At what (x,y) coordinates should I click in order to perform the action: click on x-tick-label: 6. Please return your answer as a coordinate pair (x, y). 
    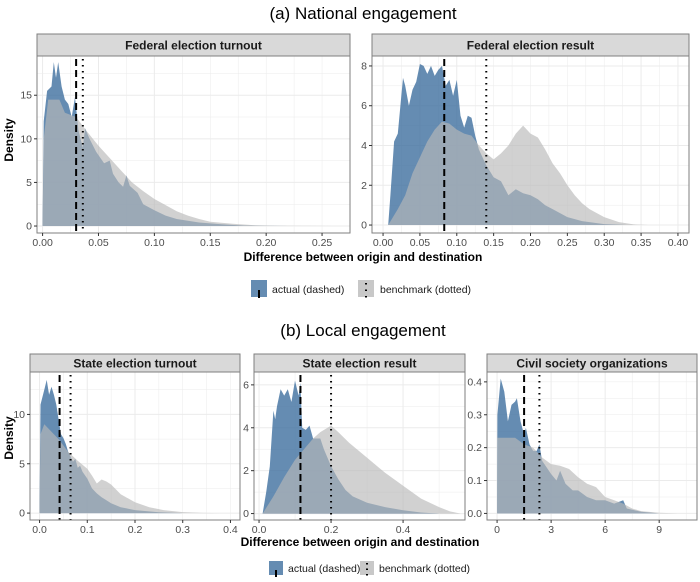
    Looking at the image, I should click on (605, 530).